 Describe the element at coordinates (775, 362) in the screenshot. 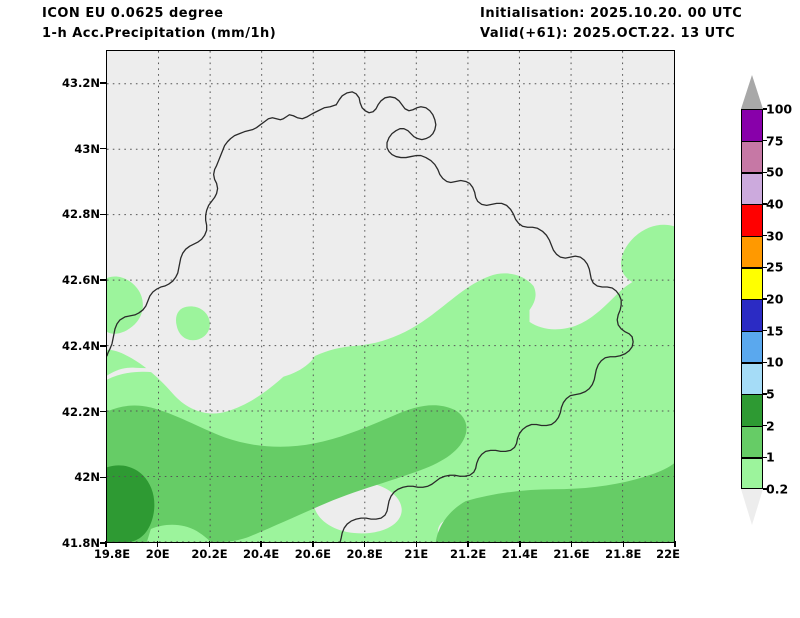

I see `colorbar-tick-label: 10` at that location.